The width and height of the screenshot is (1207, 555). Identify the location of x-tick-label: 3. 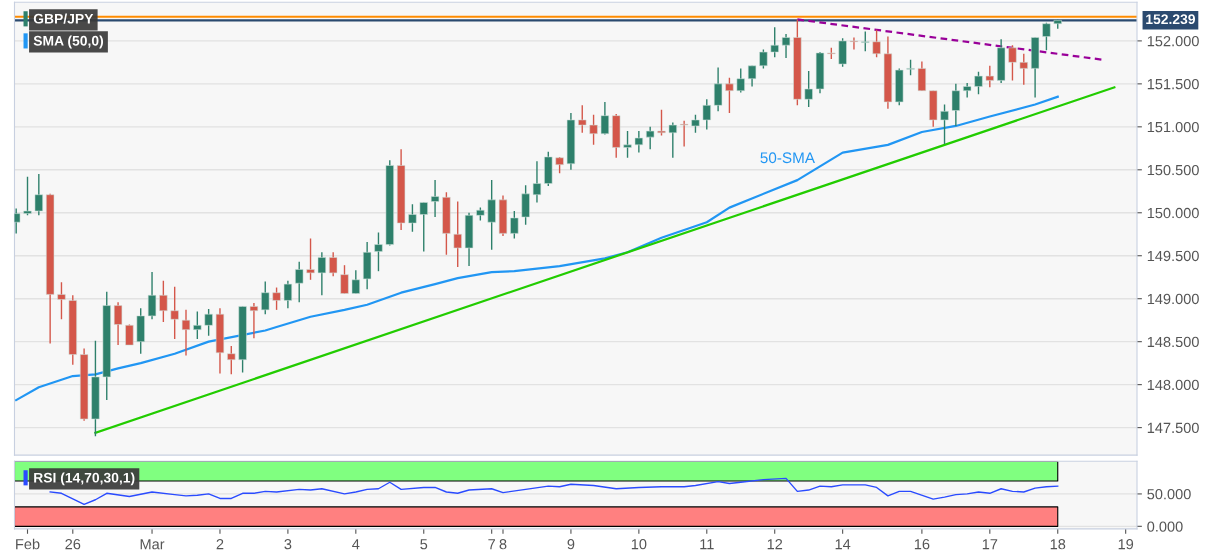
(288, 544).